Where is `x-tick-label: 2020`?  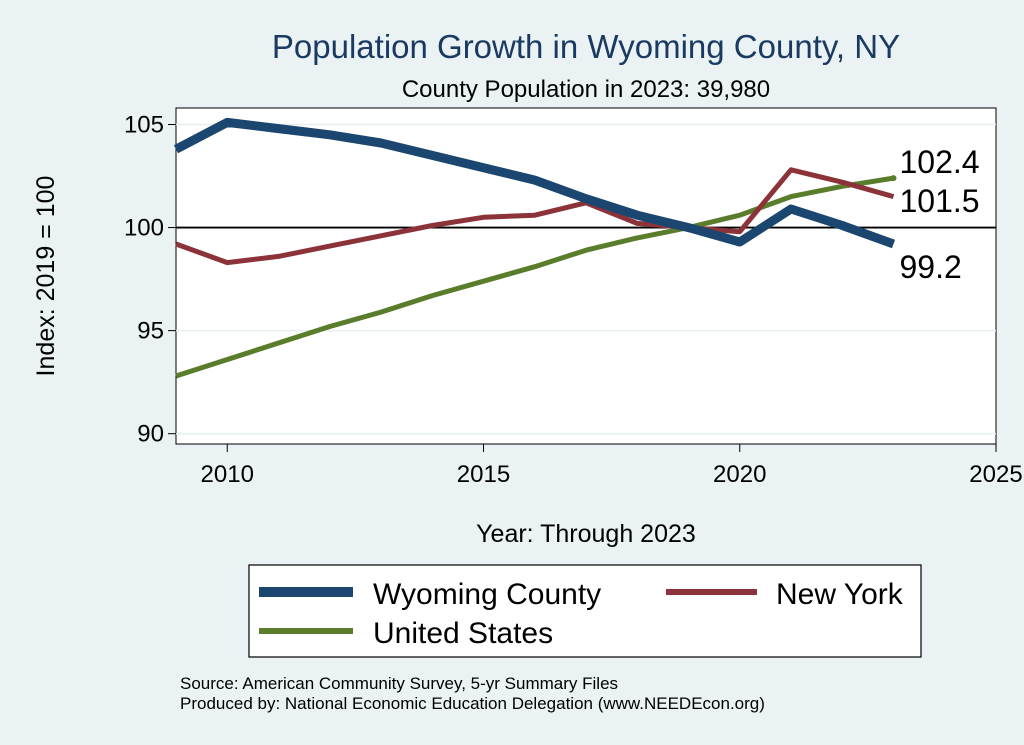
x-tick-label: 2020 is located at coordinates (739, 474).